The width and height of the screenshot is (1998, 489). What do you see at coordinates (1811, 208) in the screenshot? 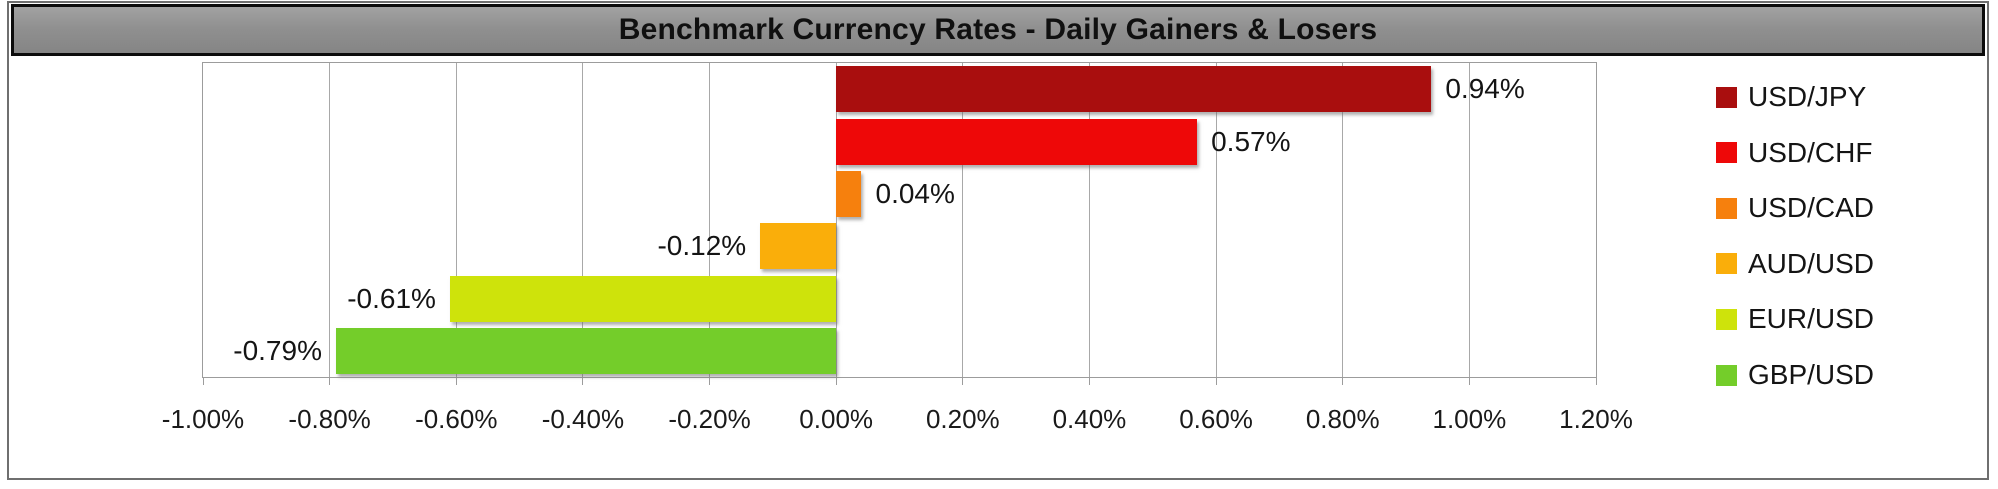
I see `legend-label: USD/CAD` at bounding box center [1811, 208].